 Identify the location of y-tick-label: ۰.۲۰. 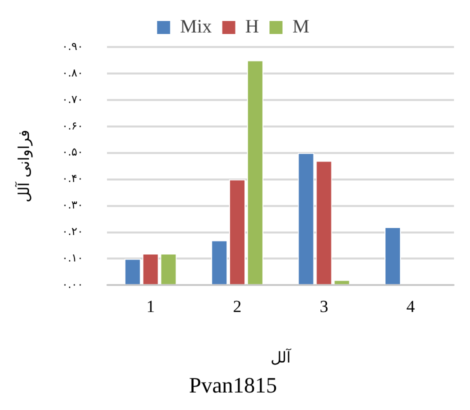
(73, 231).